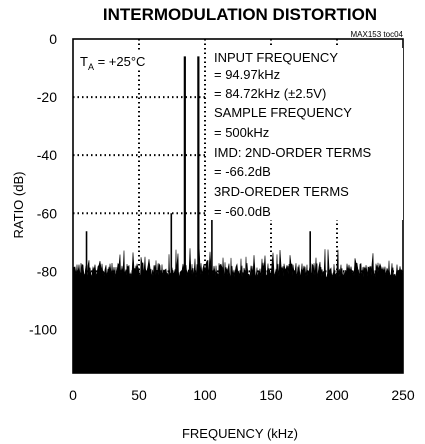 The height and width of the screenshot is (444, 425). I want to click on temperature-subscript: A, so click(91, 67).